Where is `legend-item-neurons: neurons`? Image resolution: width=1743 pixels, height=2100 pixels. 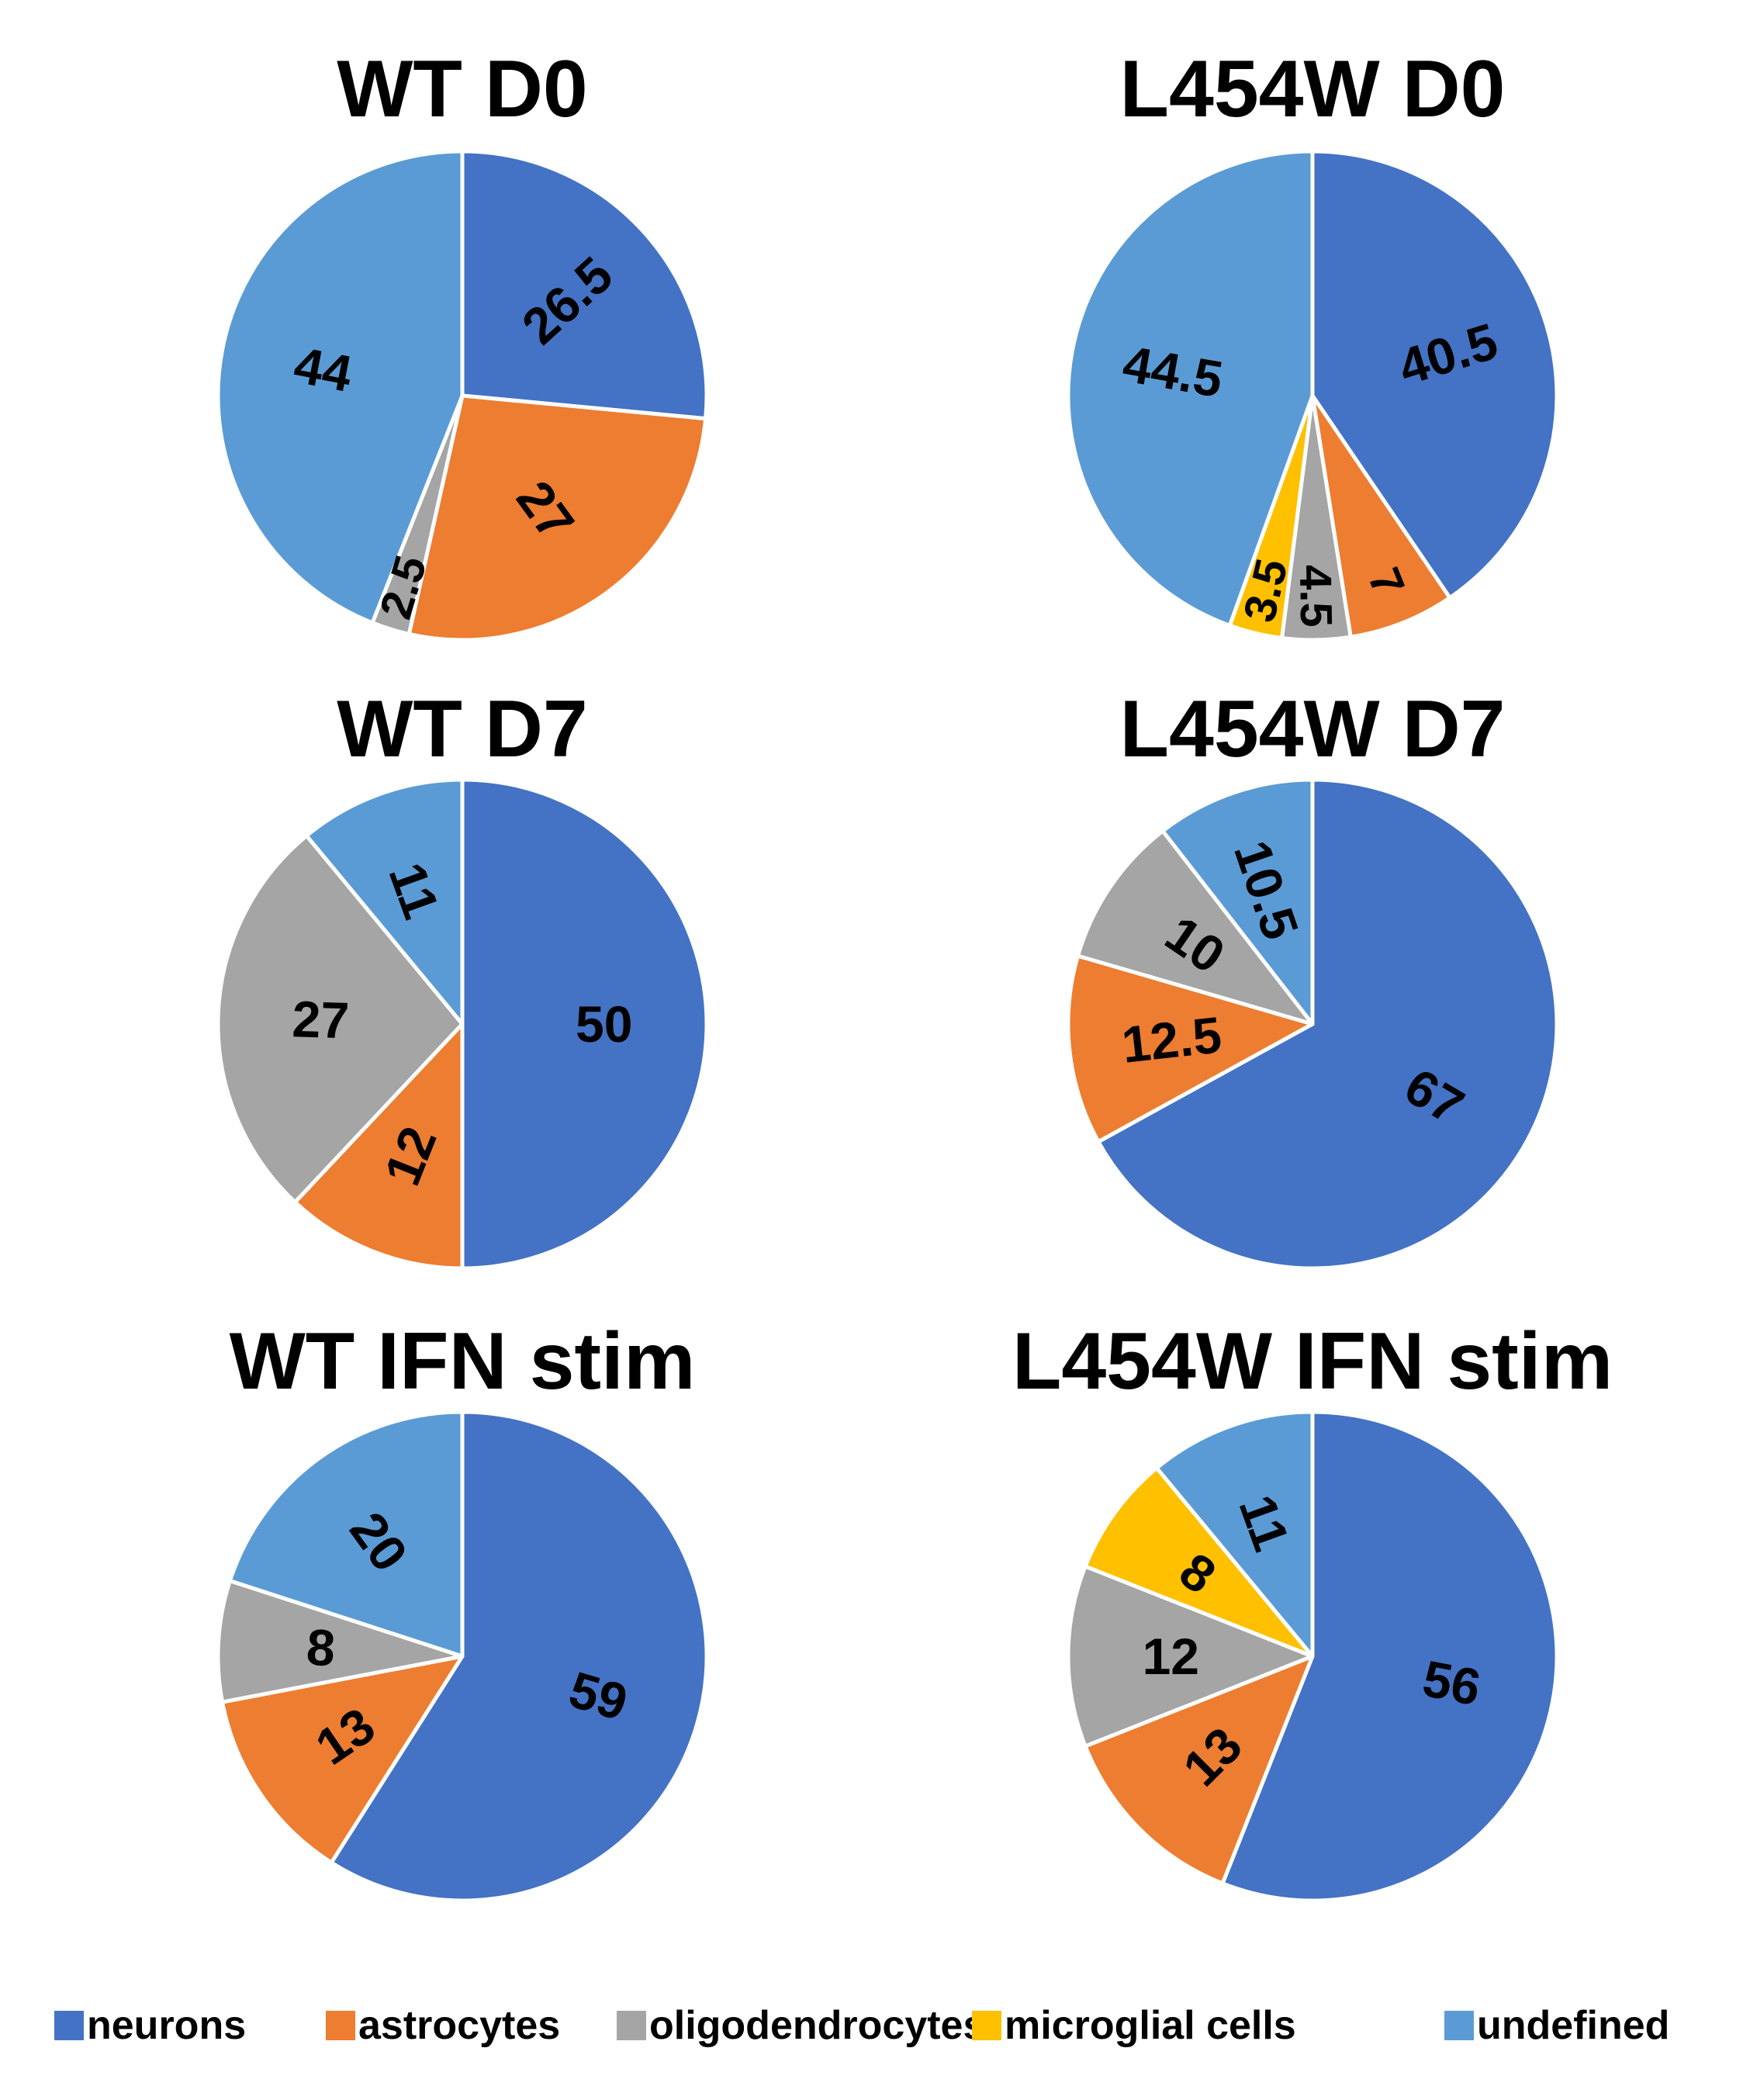 legend-item-neurons: neurons is located at coordinates (150, 2025).